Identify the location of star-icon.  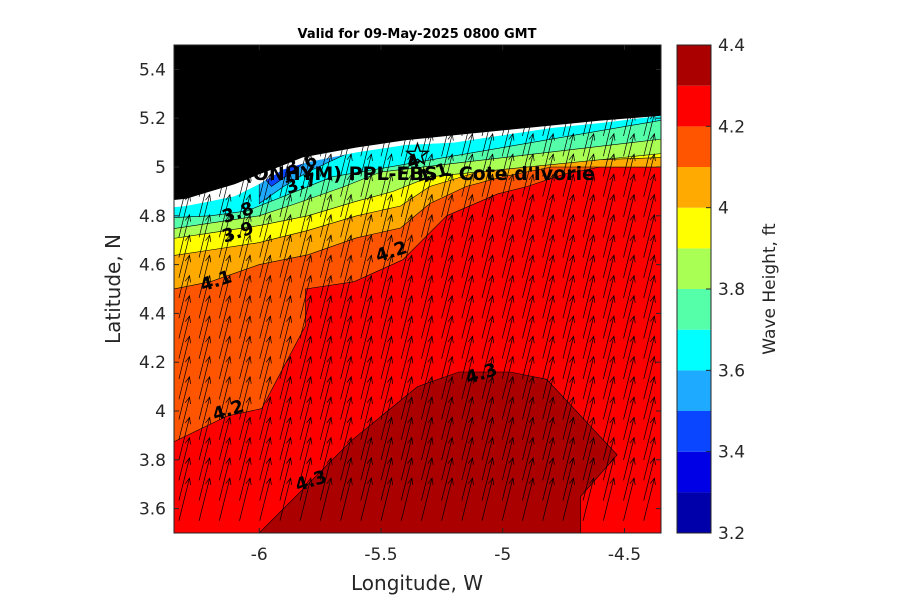
(417, 153).